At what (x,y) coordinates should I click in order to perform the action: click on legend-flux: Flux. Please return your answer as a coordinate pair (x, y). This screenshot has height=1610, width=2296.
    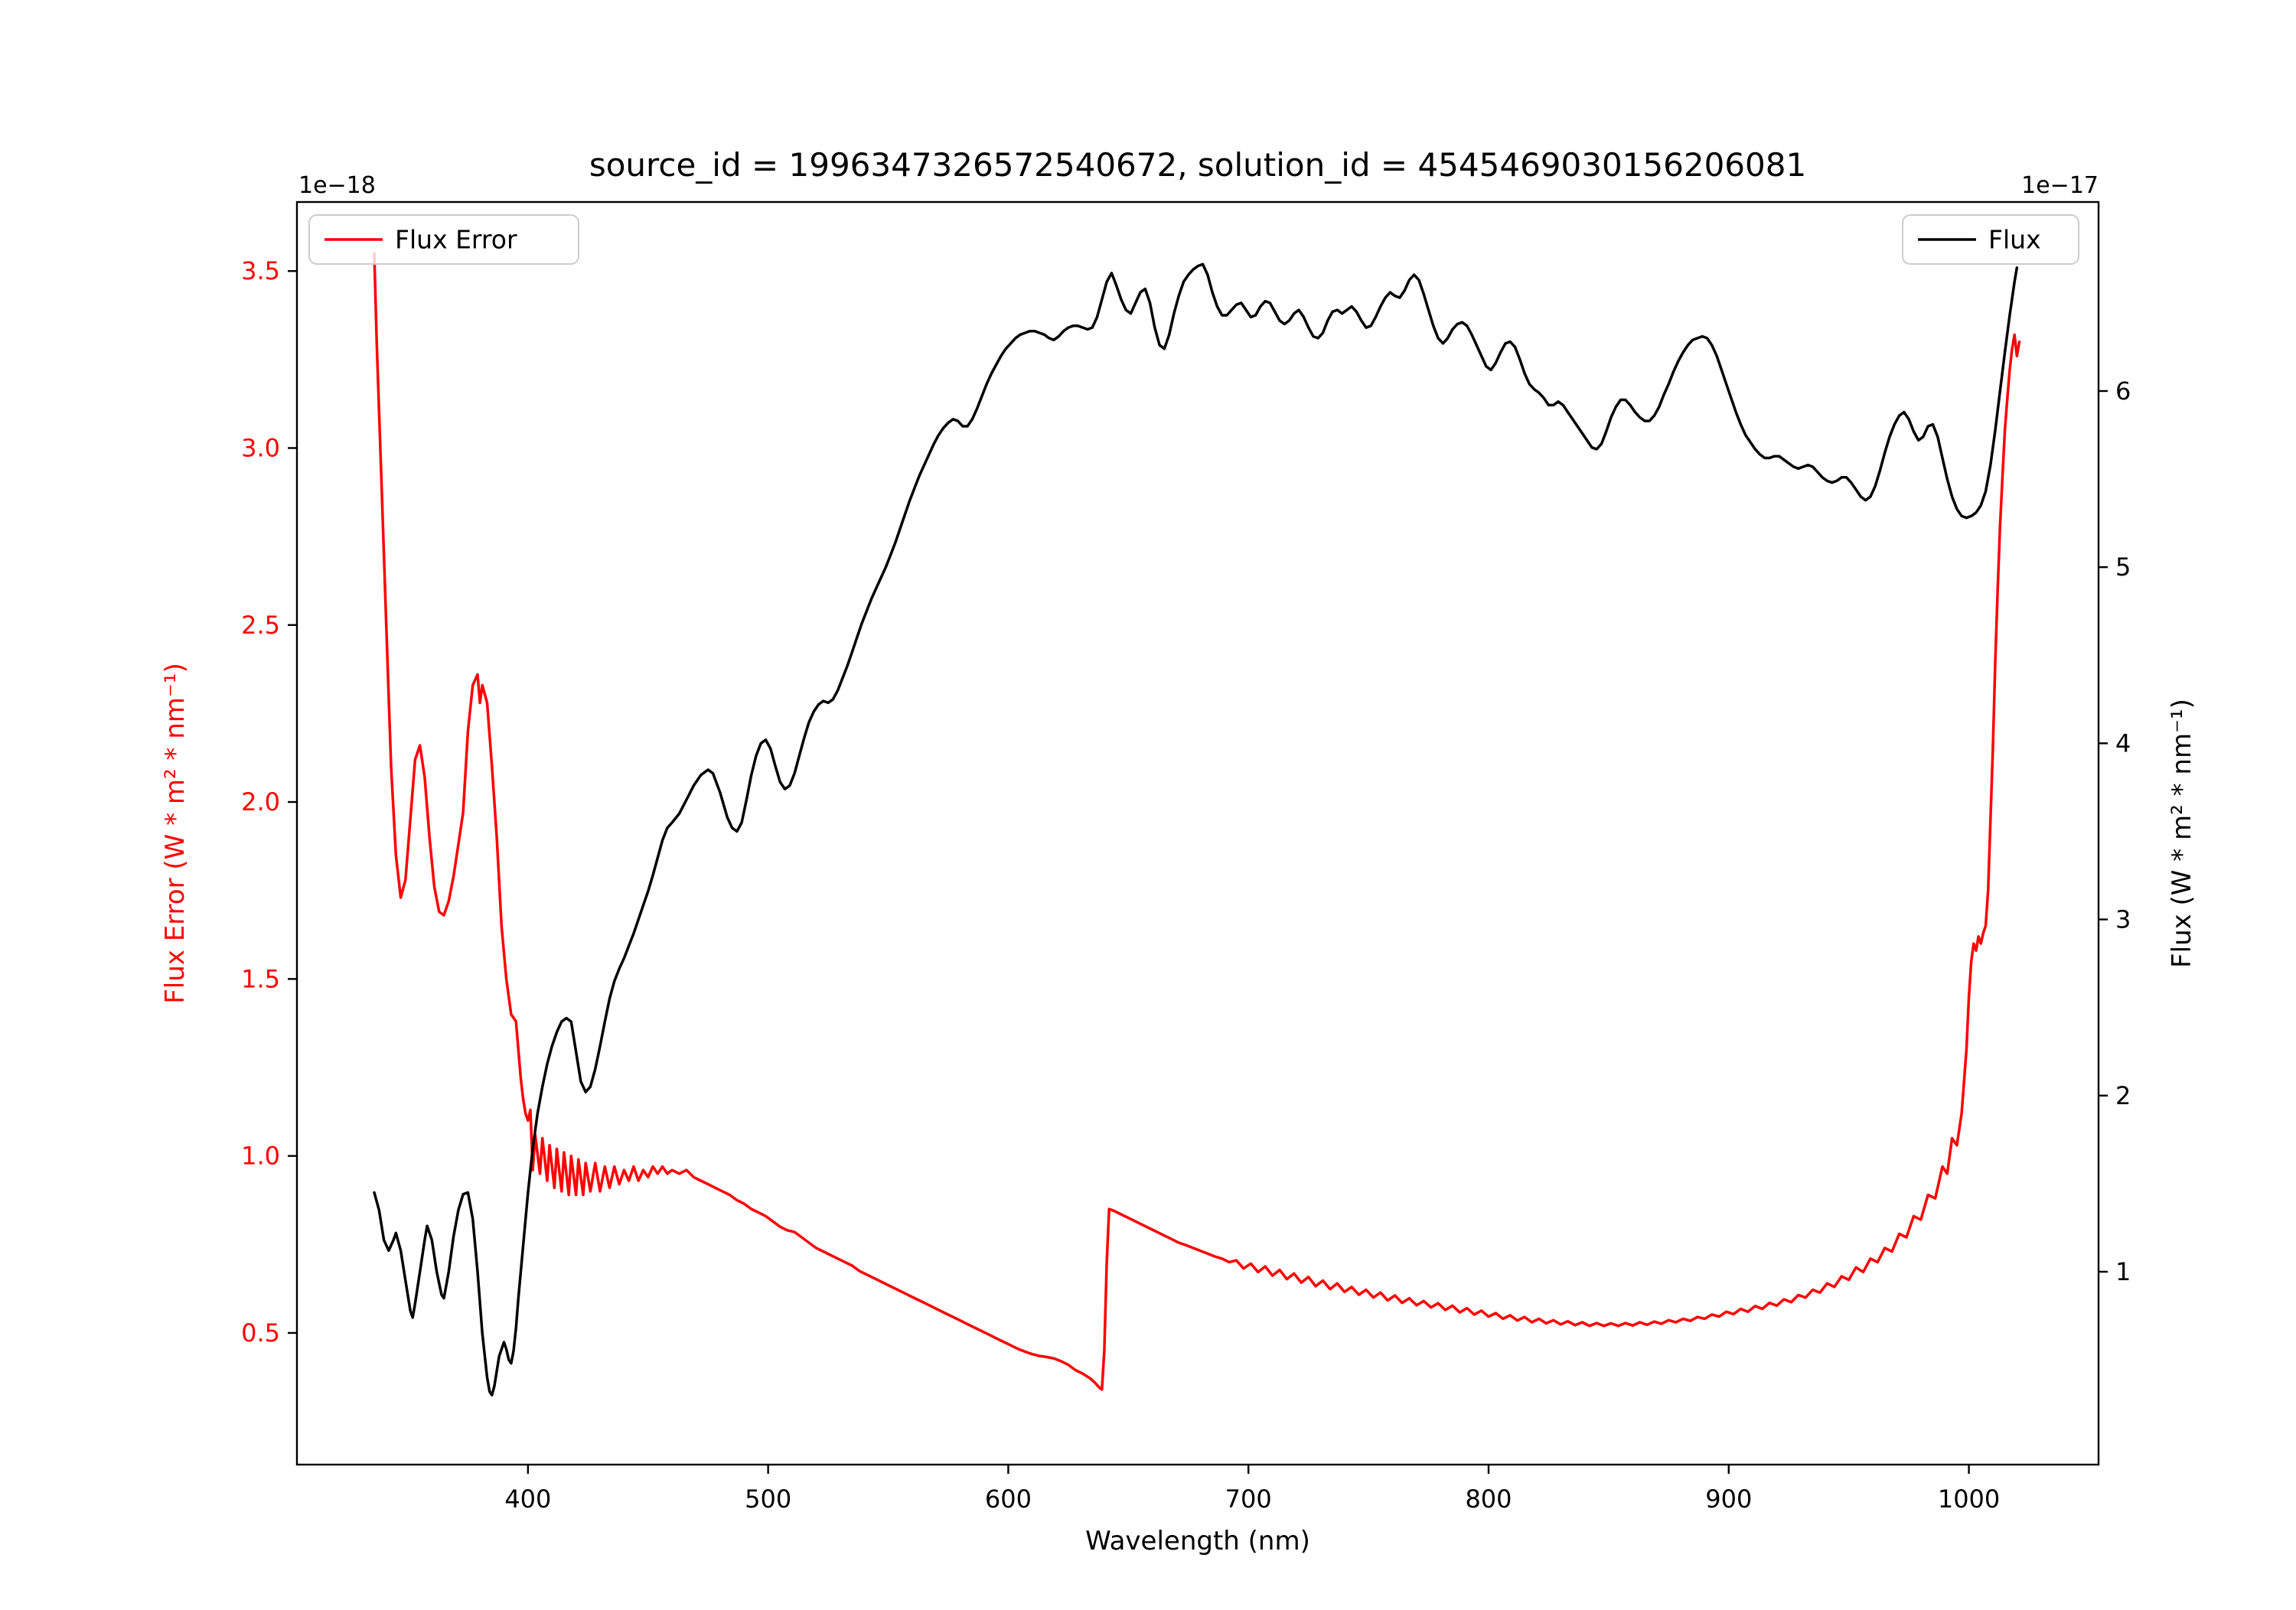
    Looking at the image, I should click on (1990, 240).